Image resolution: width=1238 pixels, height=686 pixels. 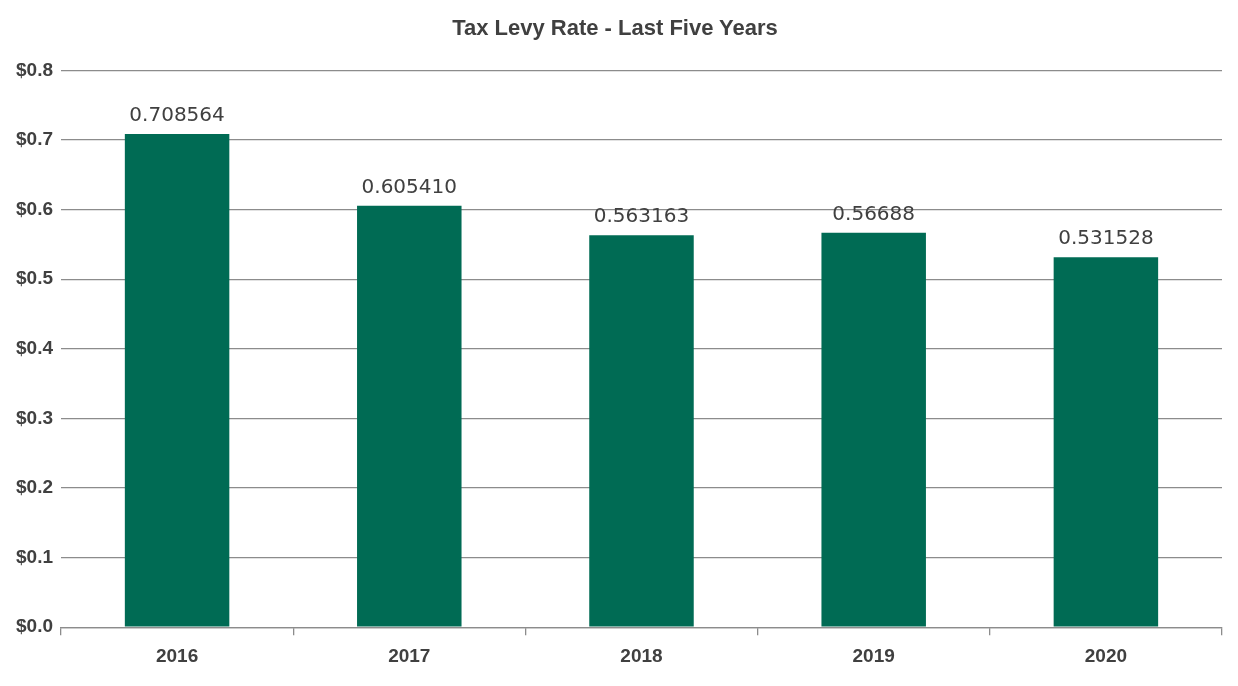 I want to click on y-tick-label: $0.1, so click(x=35, y=556).